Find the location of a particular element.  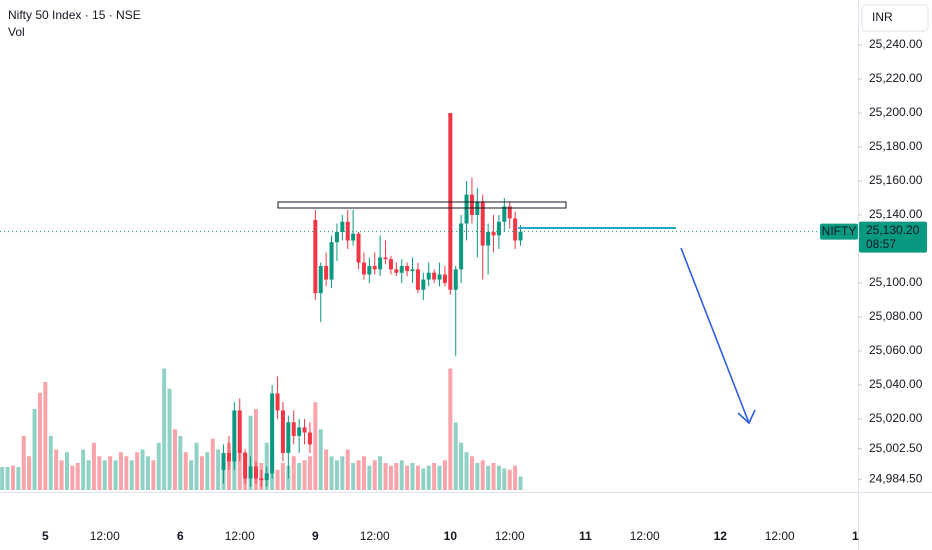

last-price-label: 25,130.20 is located at coordinates (893, 230).